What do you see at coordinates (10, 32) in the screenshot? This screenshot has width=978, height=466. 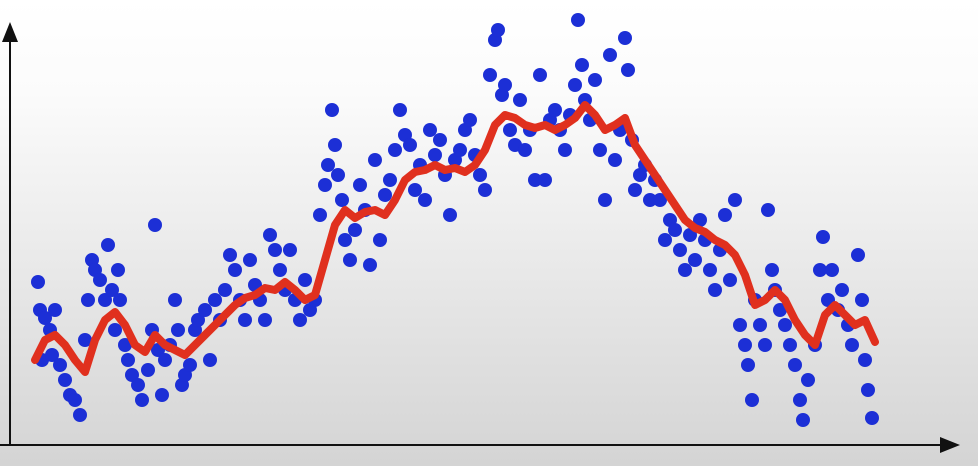 I see `y-axis-arrow` at bounding box center [10, 32].